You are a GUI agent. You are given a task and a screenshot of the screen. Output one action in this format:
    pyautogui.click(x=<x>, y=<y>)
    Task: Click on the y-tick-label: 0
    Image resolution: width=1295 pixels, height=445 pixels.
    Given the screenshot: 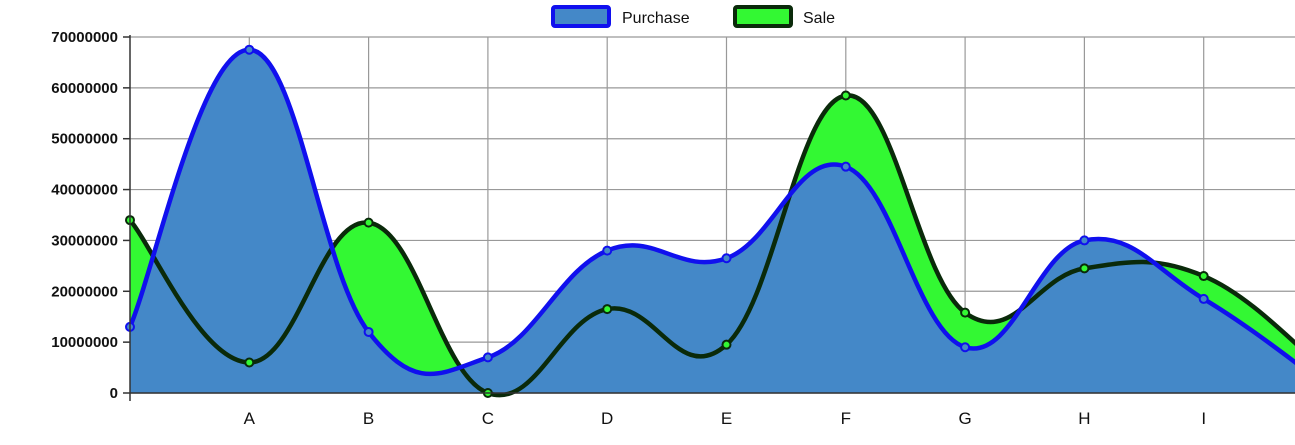 What is the action you would take?
    pyautogui.click(x=114, y=393)
    